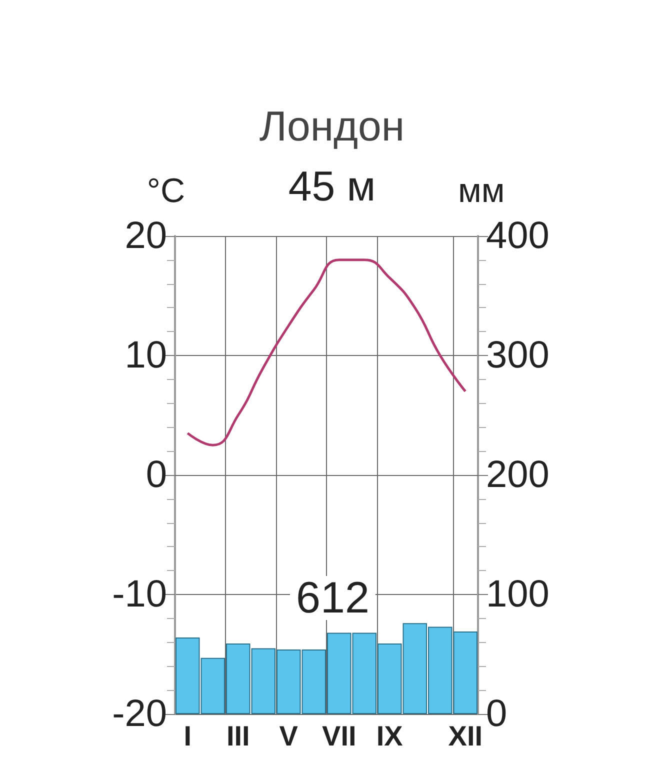  What do you see at coordinates (188, 736) in the screenshot?
I see `x-tick-label: I` at bounding box center [188, 736].